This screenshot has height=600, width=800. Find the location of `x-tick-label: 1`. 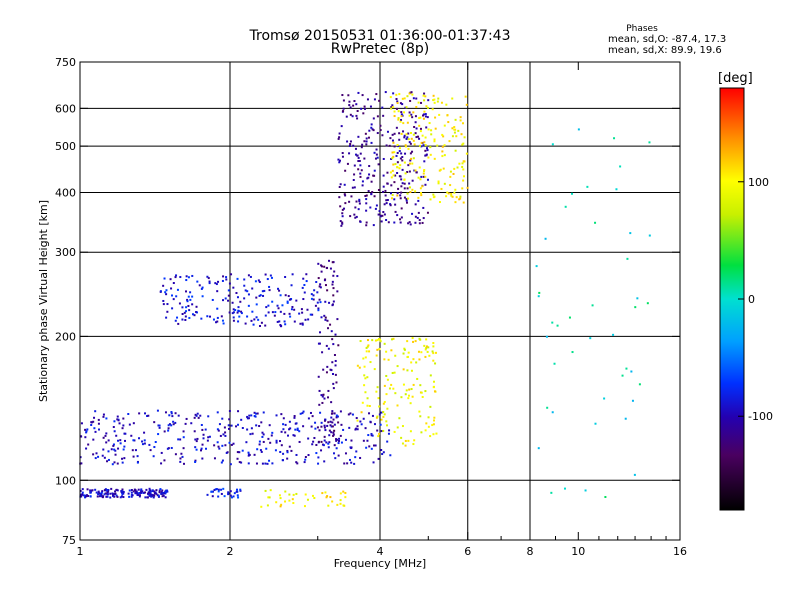

x-tick-label: 1 is located at coordinates (80, 551).